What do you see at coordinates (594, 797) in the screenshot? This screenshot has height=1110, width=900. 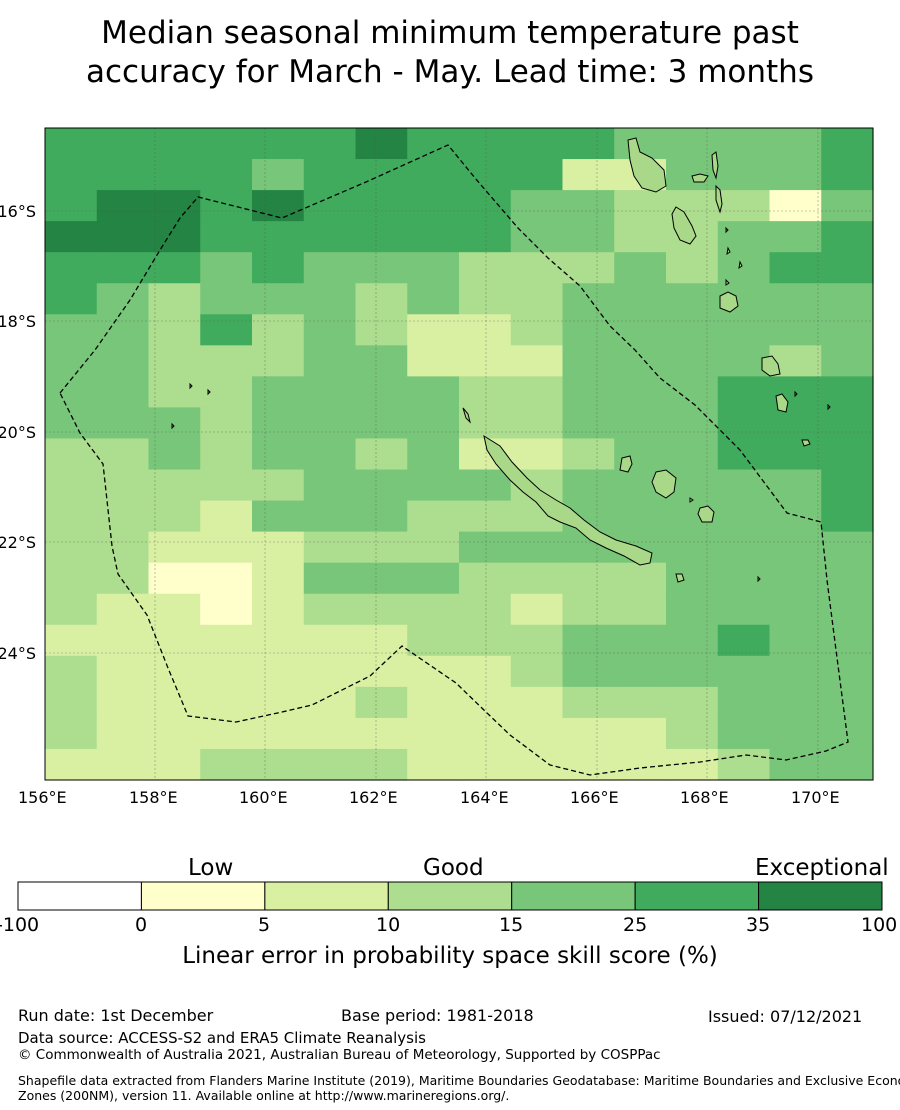 I see `lon-tick-label: 166°E` at bounding box center [594, 797].